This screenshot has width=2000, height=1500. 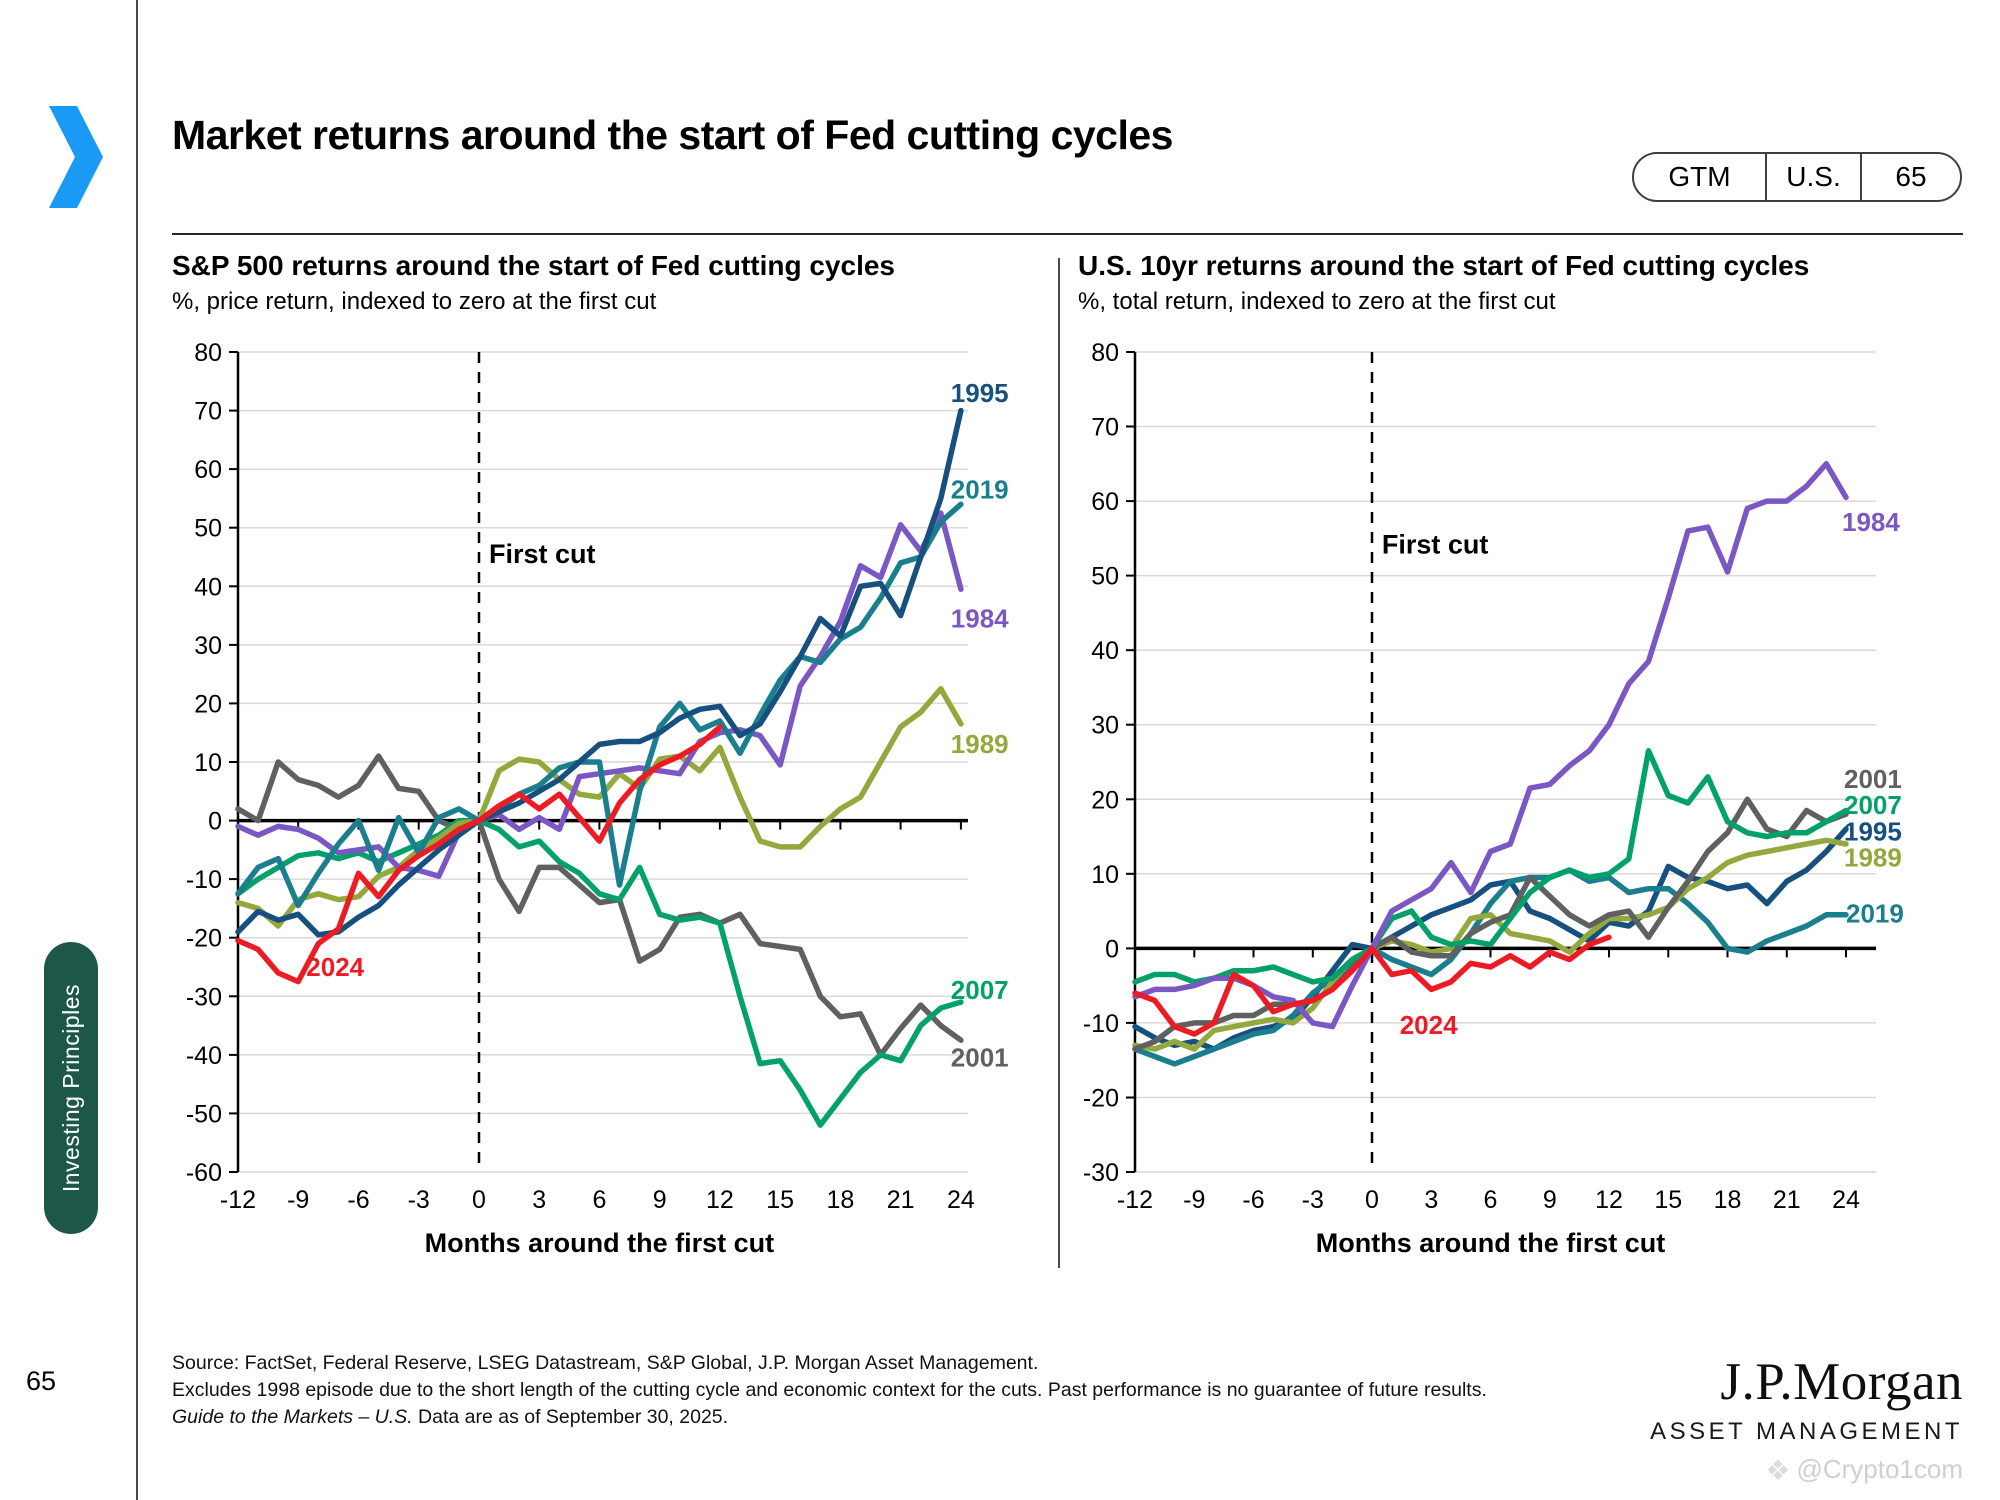 I want to click on watermark: ❖ @Crypto1com, so click(x=1761, y=1470).